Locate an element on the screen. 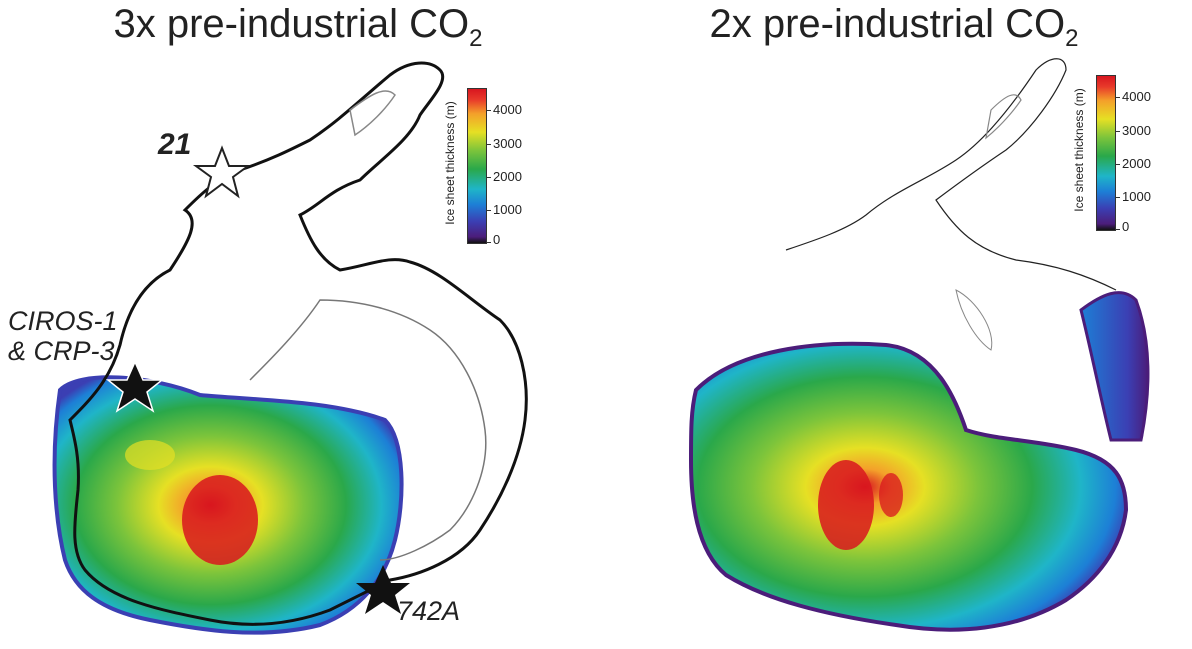 Image resolution: width=1192 pixels, height=649 pixels. ice-patch-east is located at coordinates (1114, 366).